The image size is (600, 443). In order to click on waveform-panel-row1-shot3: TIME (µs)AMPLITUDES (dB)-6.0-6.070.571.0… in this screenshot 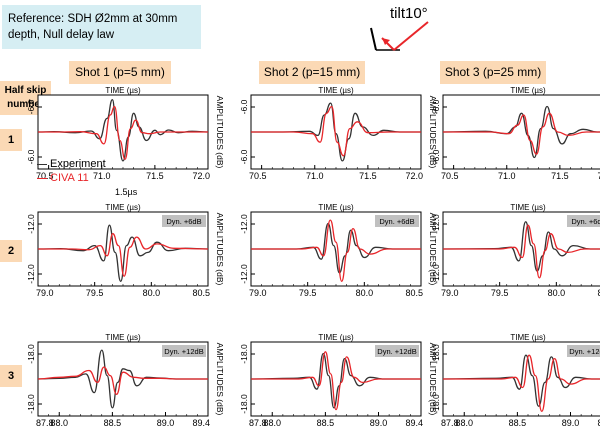, I will do `click(515, 133)`.